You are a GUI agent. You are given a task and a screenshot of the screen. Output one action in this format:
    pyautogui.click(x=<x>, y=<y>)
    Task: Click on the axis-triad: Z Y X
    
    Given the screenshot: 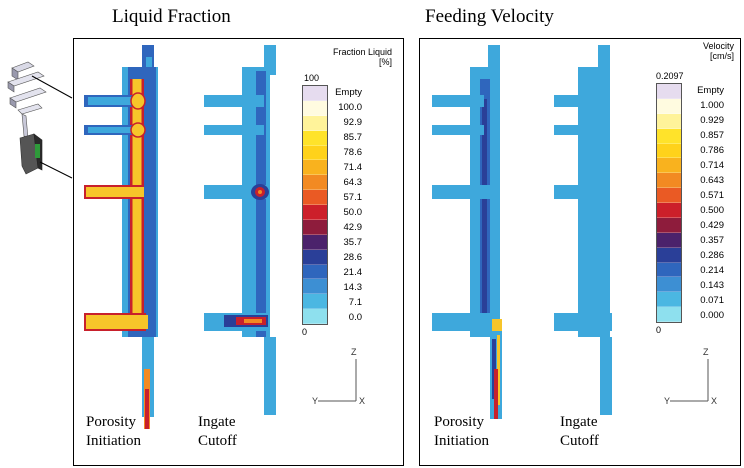 What is the action you would take?
    pyautogui.click(x=338, y=376)
    